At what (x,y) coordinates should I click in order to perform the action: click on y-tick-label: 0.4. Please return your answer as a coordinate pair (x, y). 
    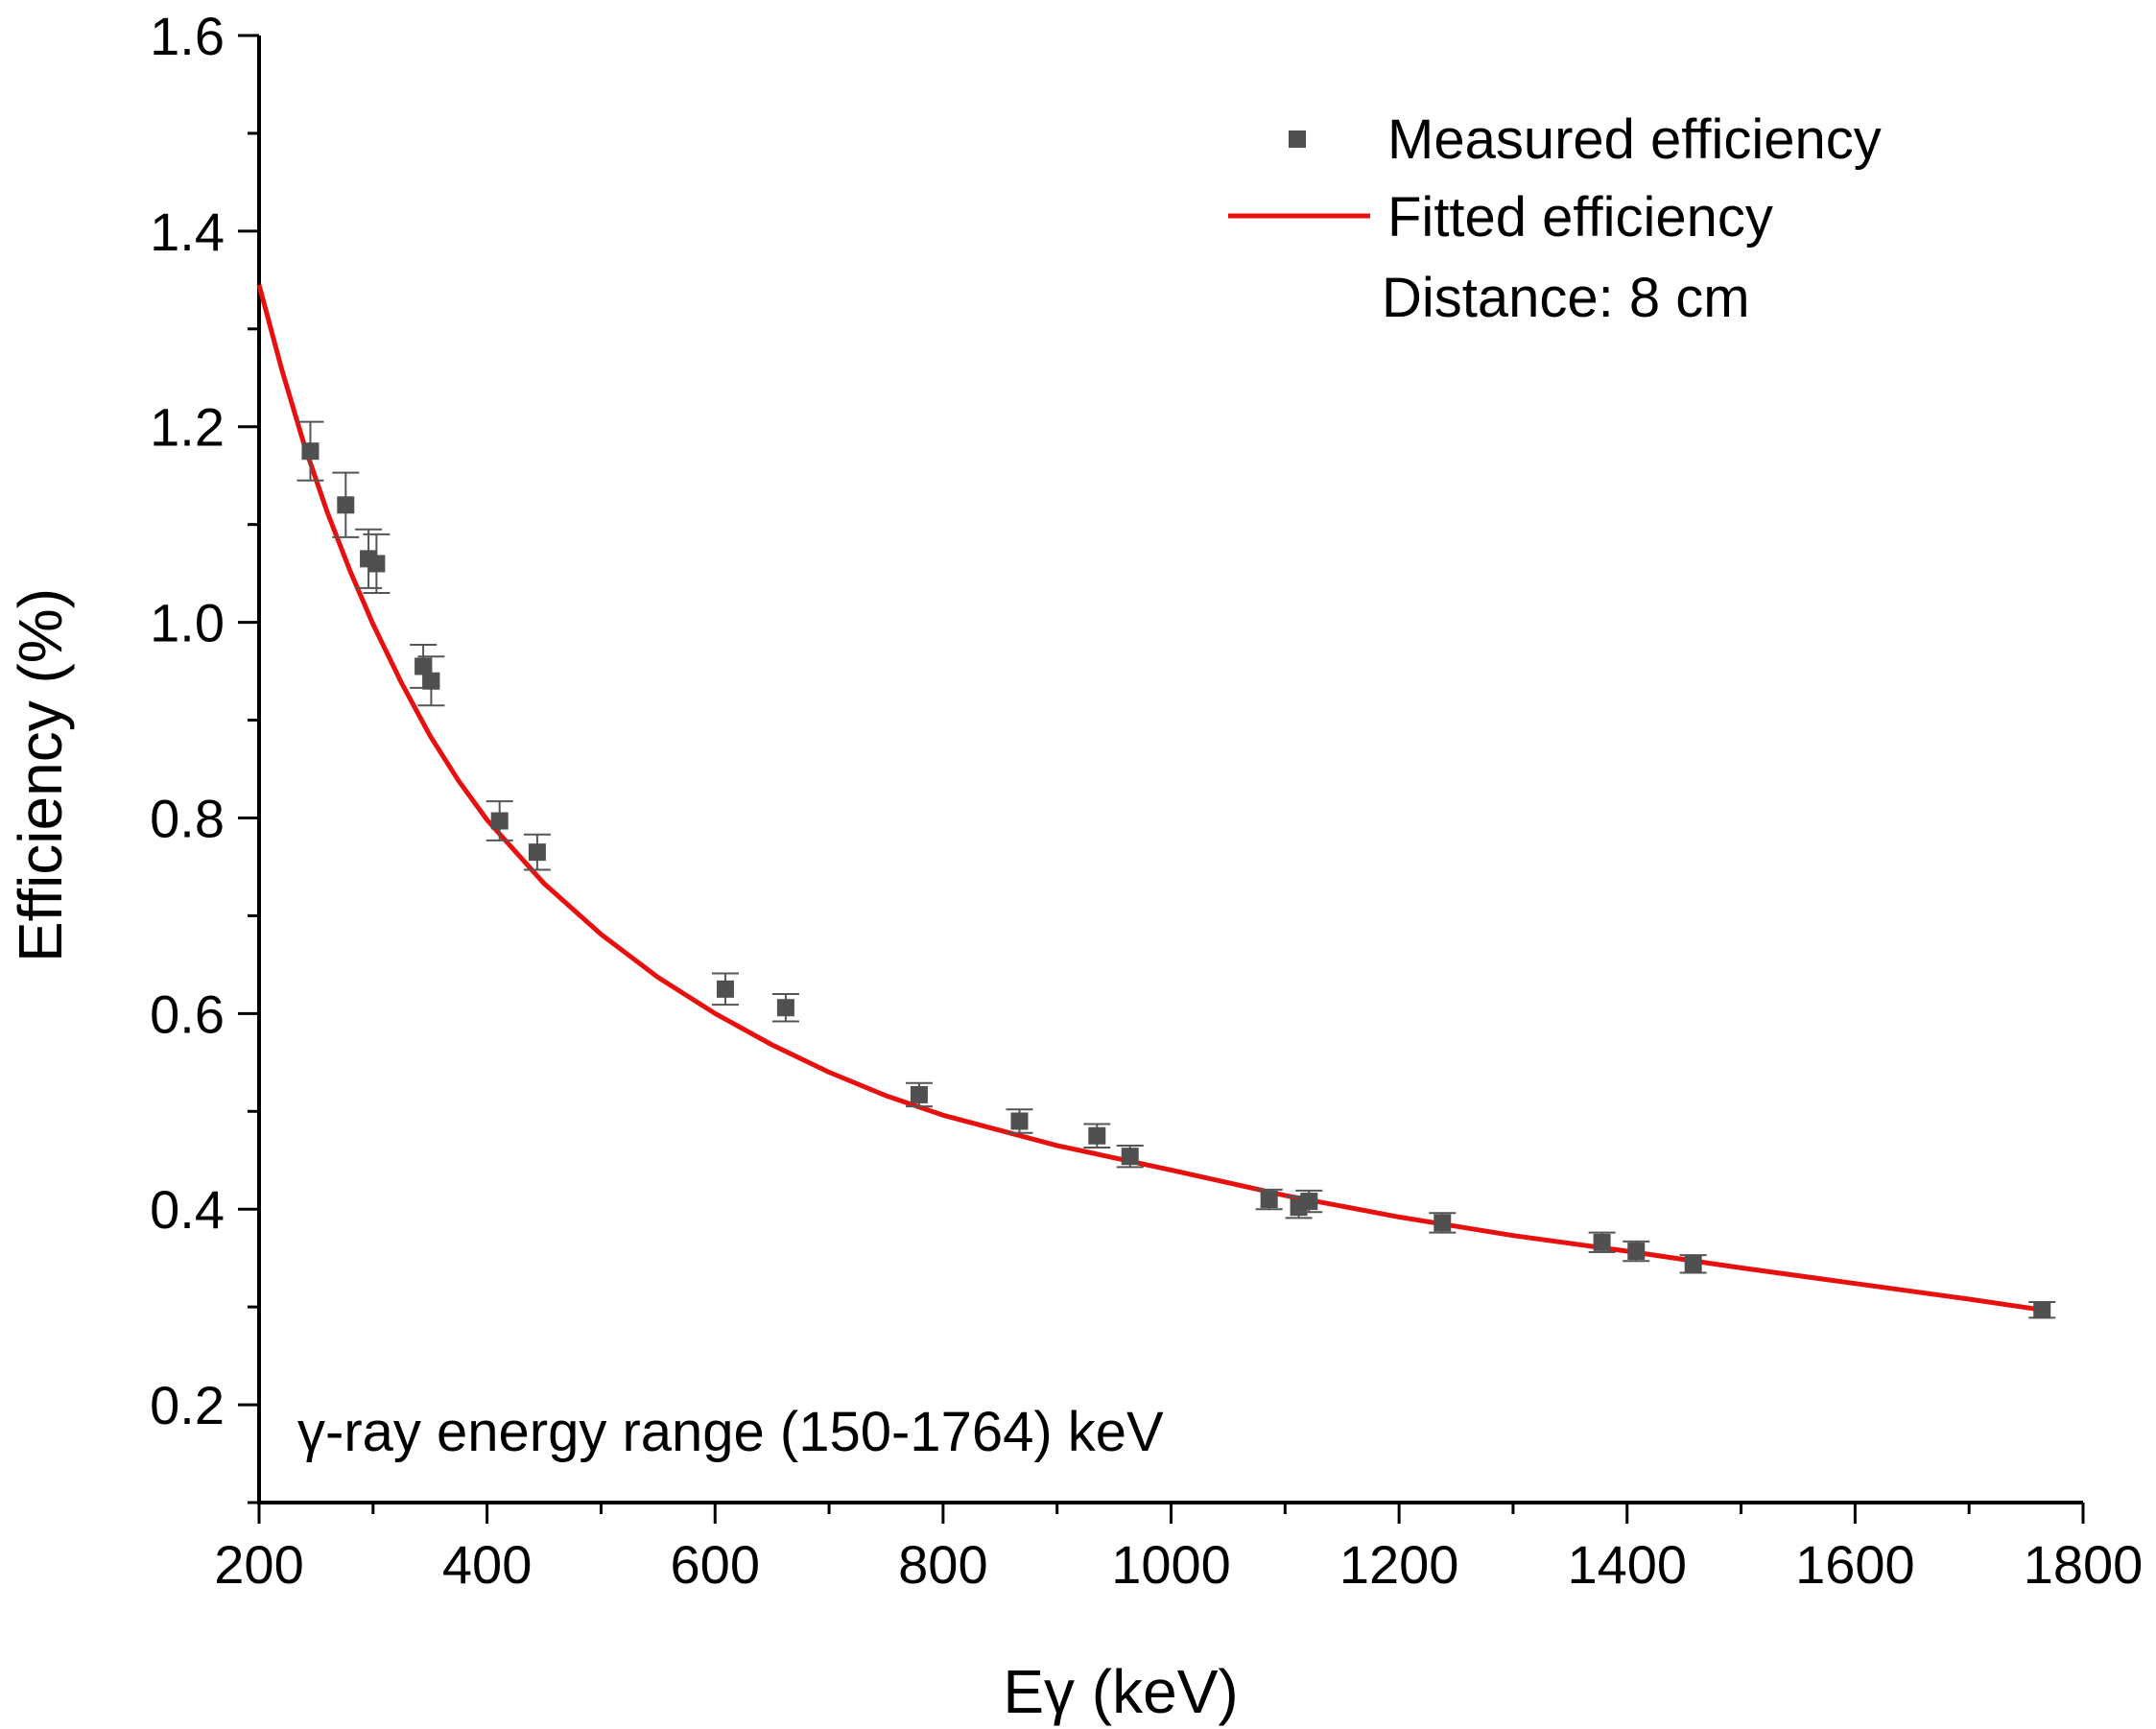
    Looking at the image, I should click on (187, 1209).